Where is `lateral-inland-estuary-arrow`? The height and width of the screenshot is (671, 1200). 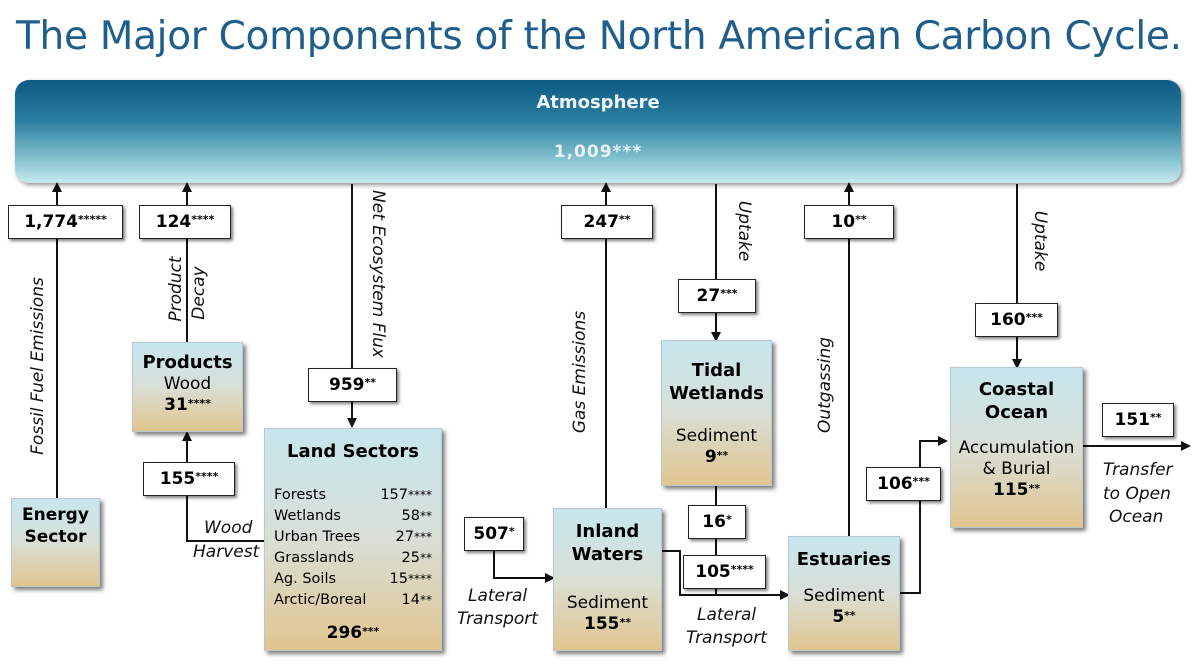
lateral-inland-estuary-arrow is located at coordinates (726, 575).